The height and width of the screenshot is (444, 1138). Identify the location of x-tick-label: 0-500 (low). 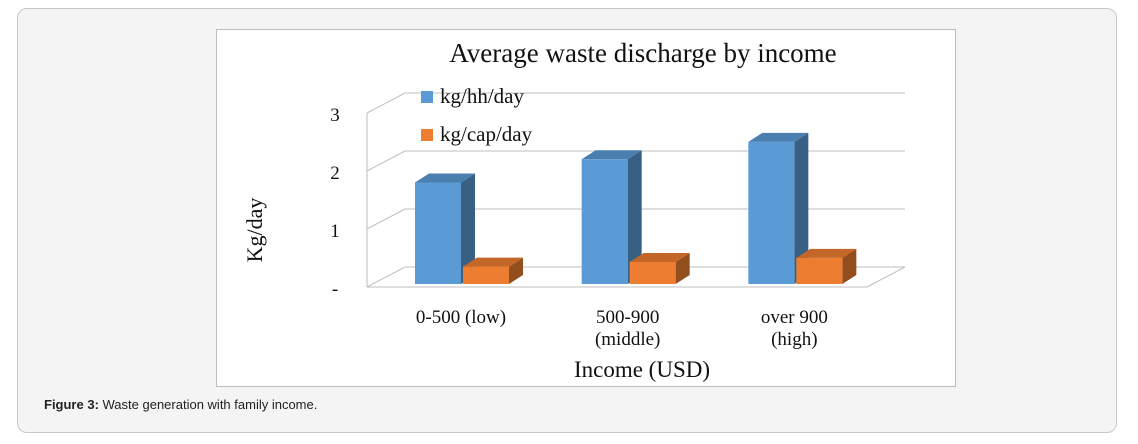
(461, 317).